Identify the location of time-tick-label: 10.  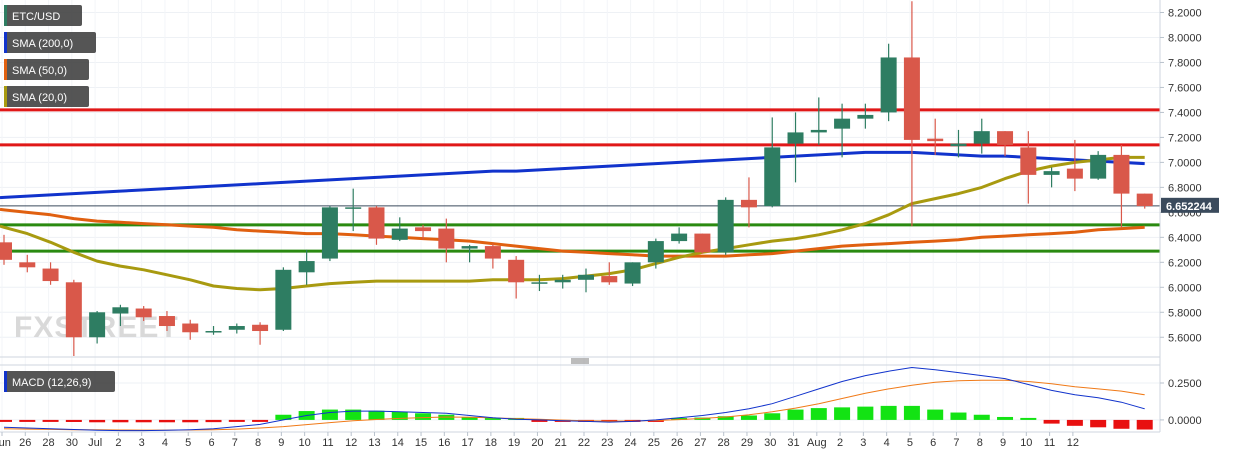
(1026, 443).